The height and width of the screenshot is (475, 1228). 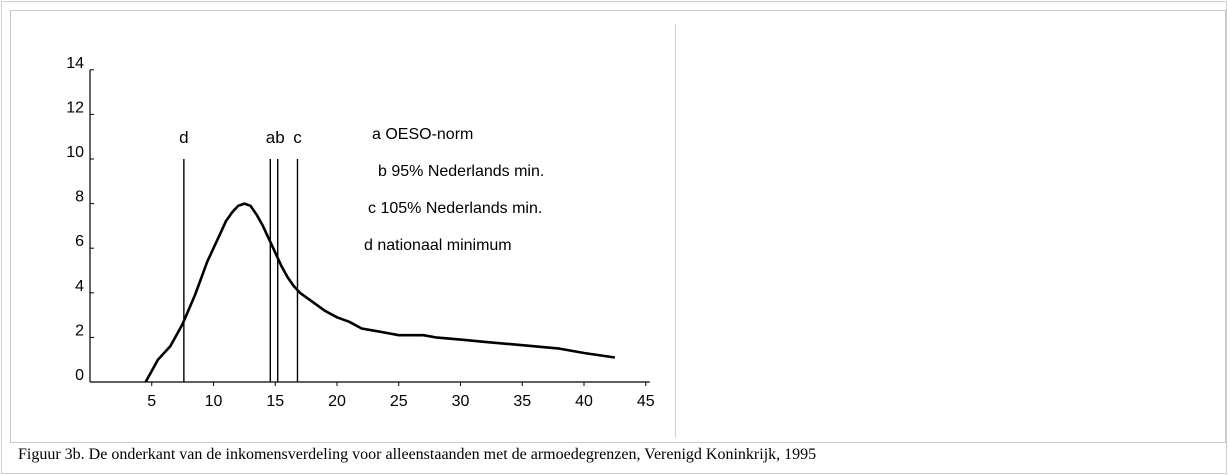 I want to click on x-tick-label: 25, so click(x=399, y=401).